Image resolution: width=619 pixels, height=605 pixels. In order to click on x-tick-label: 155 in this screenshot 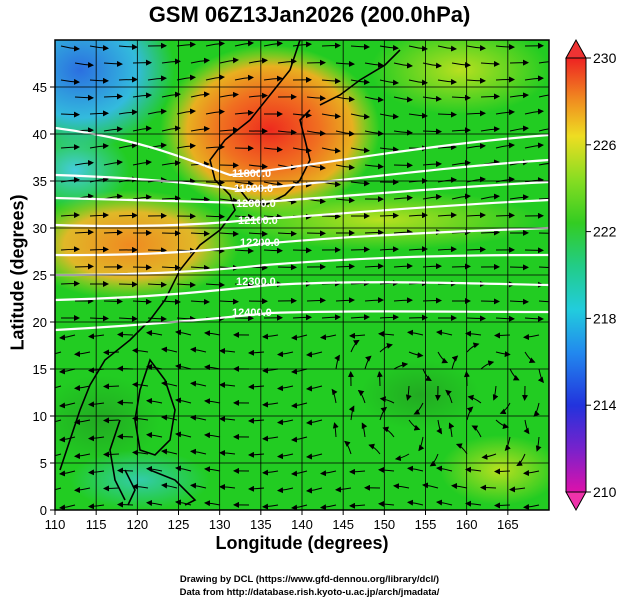, I will do `click(426, 524)`.